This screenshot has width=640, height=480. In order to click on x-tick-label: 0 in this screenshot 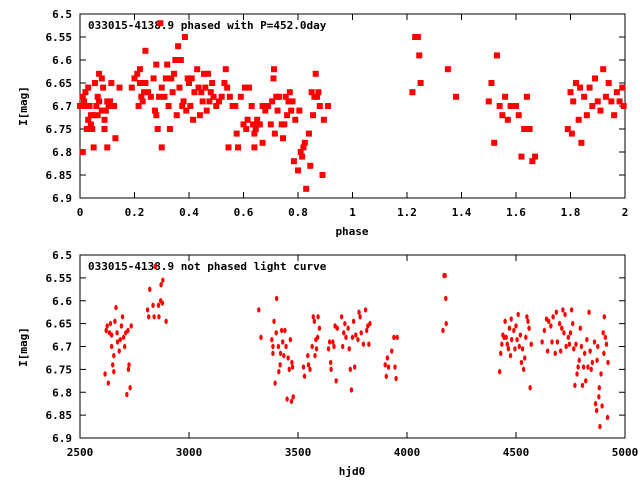, I will do `click(80, 212)`.